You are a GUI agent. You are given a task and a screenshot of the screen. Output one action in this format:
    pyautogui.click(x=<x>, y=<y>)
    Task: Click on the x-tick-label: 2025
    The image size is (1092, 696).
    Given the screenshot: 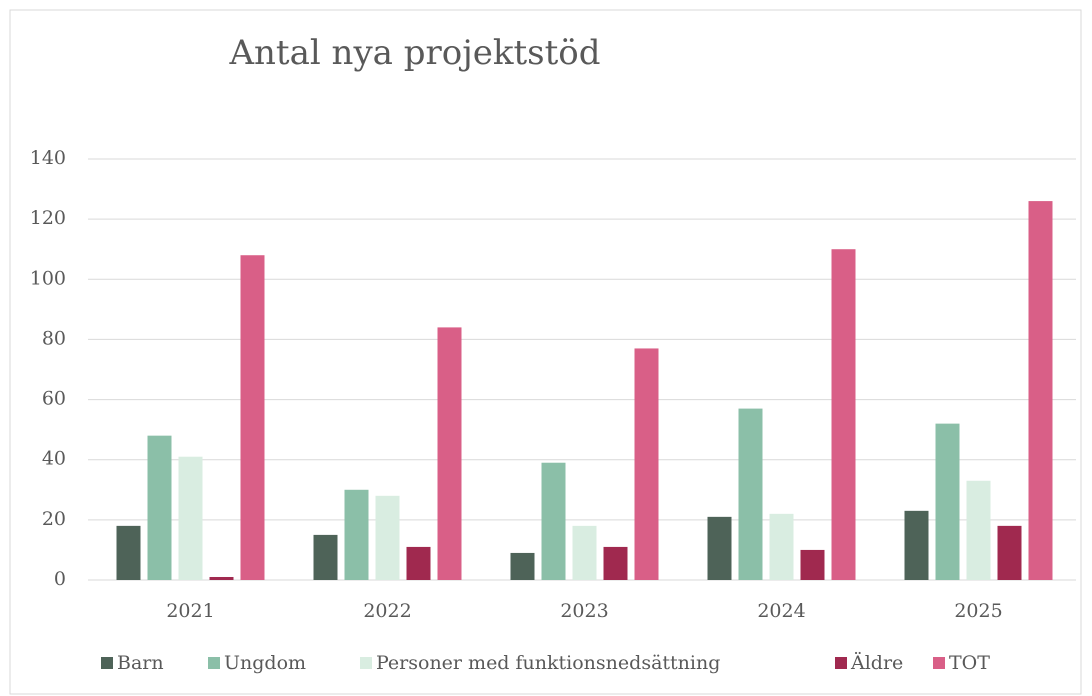 What is the action you would take?
    pyautogui.click(x=978, y=611)
    